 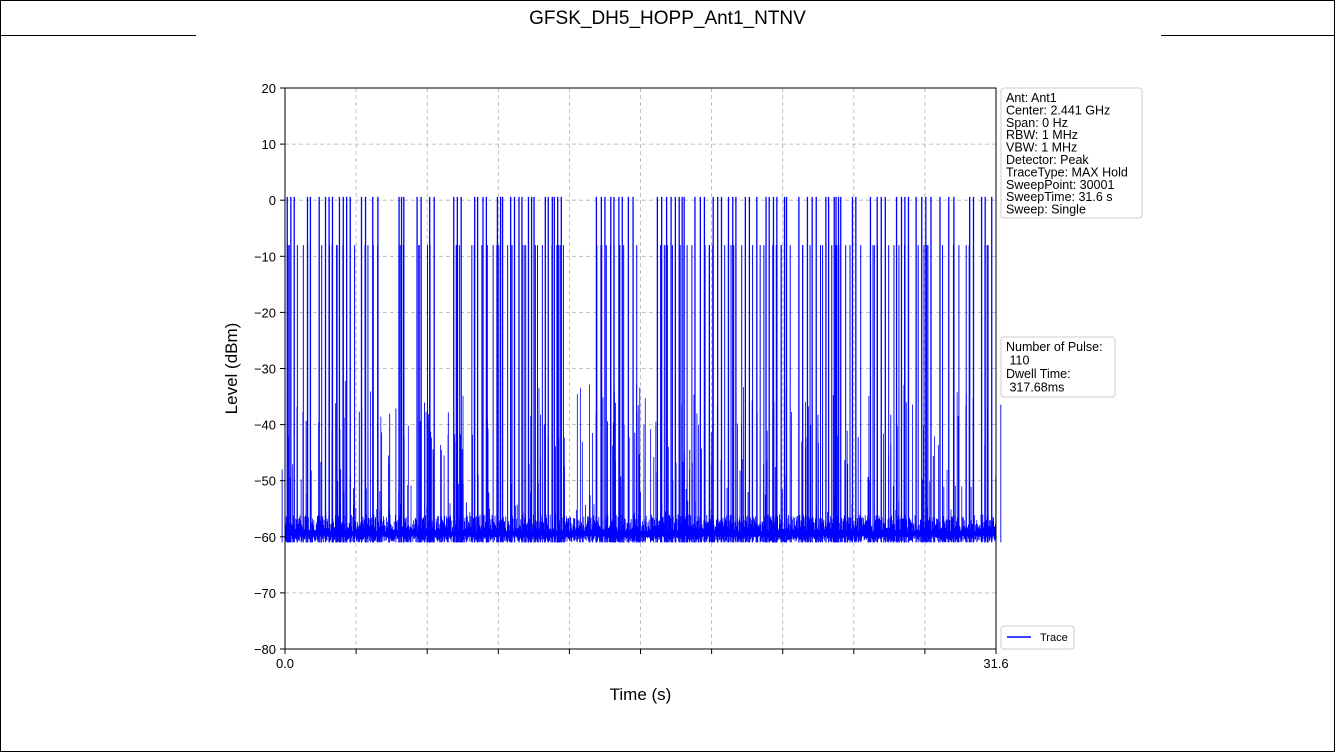 What do you see at coordinates (265, 649) in the screenshot?
I see `y-tick-label: −80` at bounding box center [265, 649].